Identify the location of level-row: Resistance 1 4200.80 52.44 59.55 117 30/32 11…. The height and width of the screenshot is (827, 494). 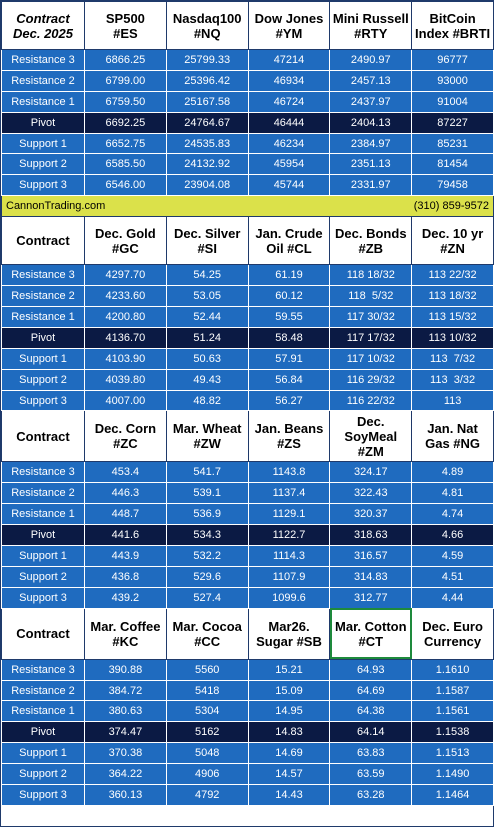
(247, 317).